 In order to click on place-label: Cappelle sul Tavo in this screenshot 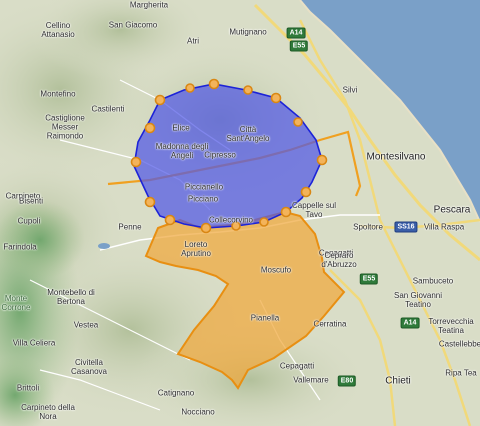, I will do `click(314, 210)`.